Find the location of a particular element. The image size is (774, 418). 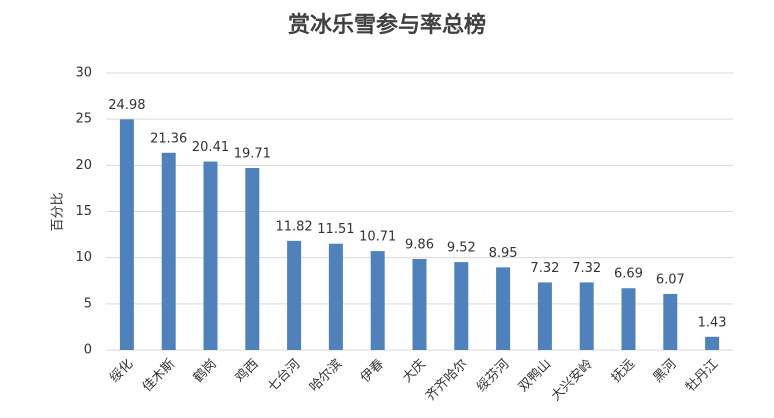

y-tick-label: 0 is located at coordinates (88, 350).